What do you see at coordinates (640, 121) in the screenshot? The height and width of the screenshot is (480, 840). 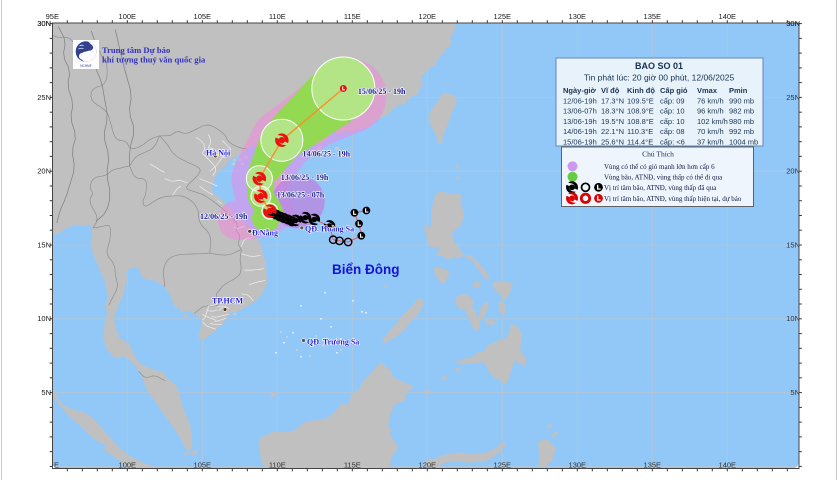 I see `svg-text: 108.8°E` at bounding box center [640, 121].